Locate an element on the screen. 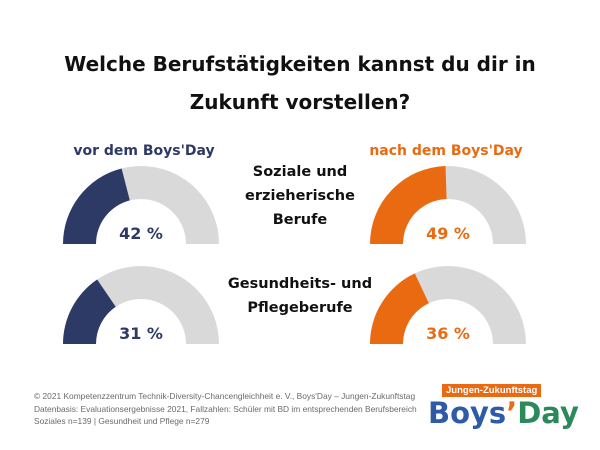 Image resolution: width=600 pixels, height=450 pixels. gauge-data-label-s1-c1: 36 % is located at coordinates (448, 333).